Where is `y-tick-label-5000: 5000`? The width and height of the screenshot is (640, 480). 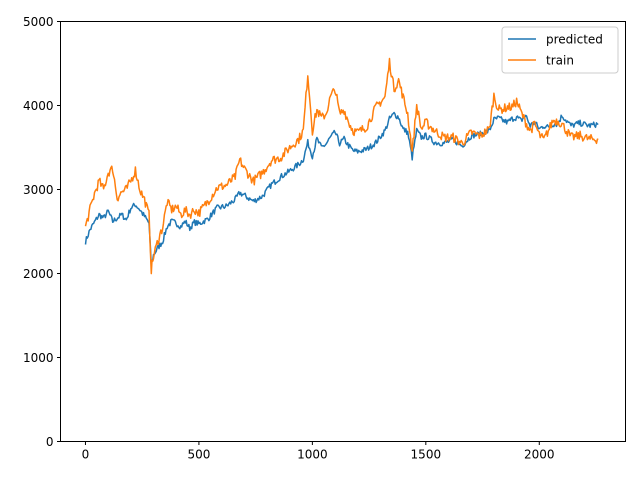 y-tick-label-5000: 5000 is located at coordinates (38, 22).